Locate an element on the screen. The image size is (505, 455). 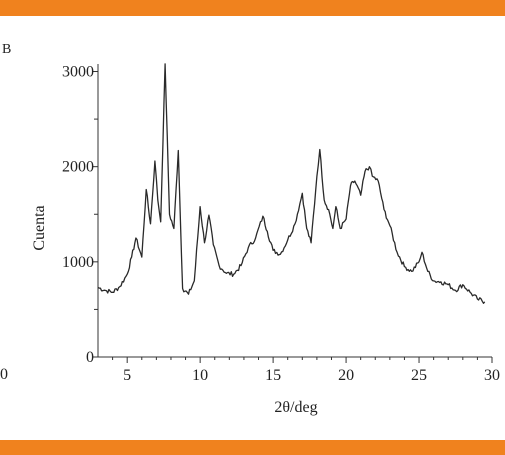
x-tick-label: 25 is located at coordinates (419, 375).